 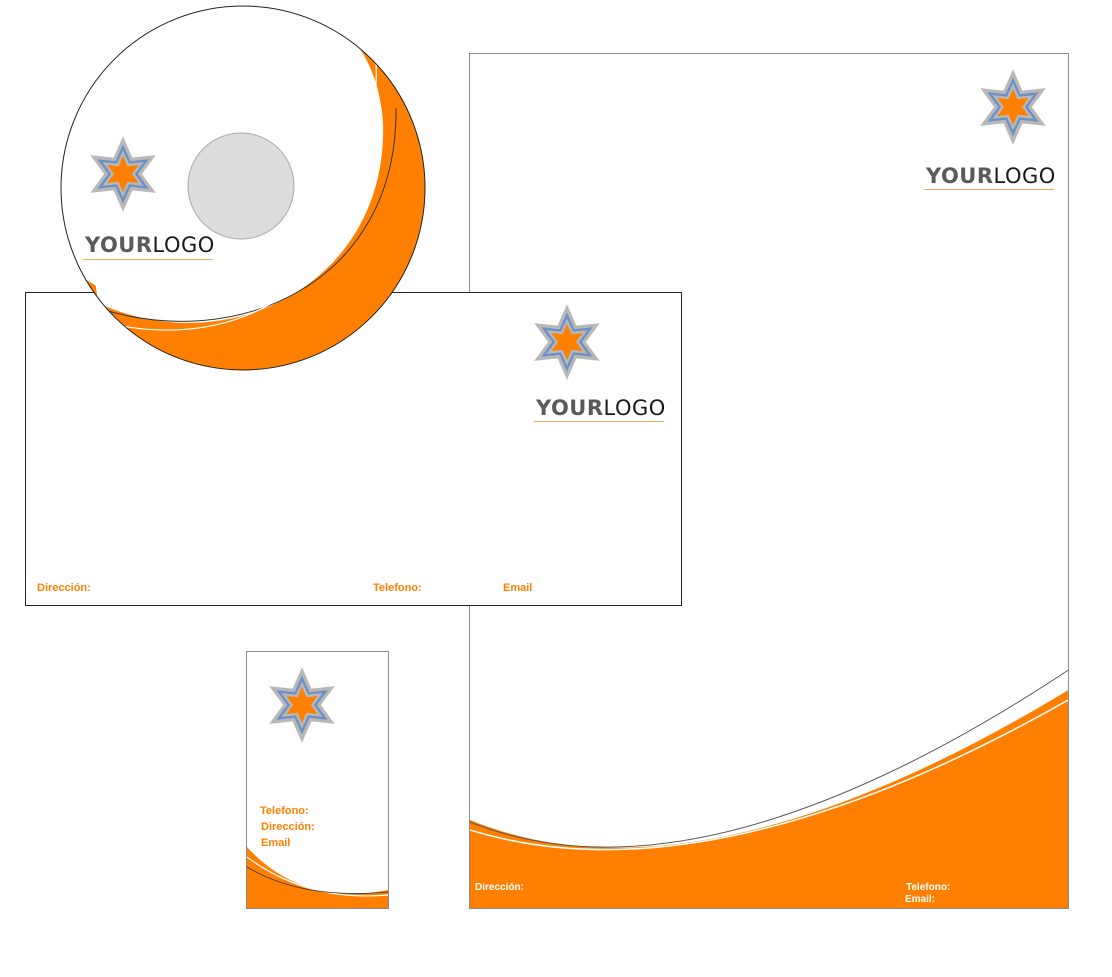 What do you see at coordinates (317, 877) in the screenshot?
I see `card-orange-swoosh` at bounding box center [317, 877].